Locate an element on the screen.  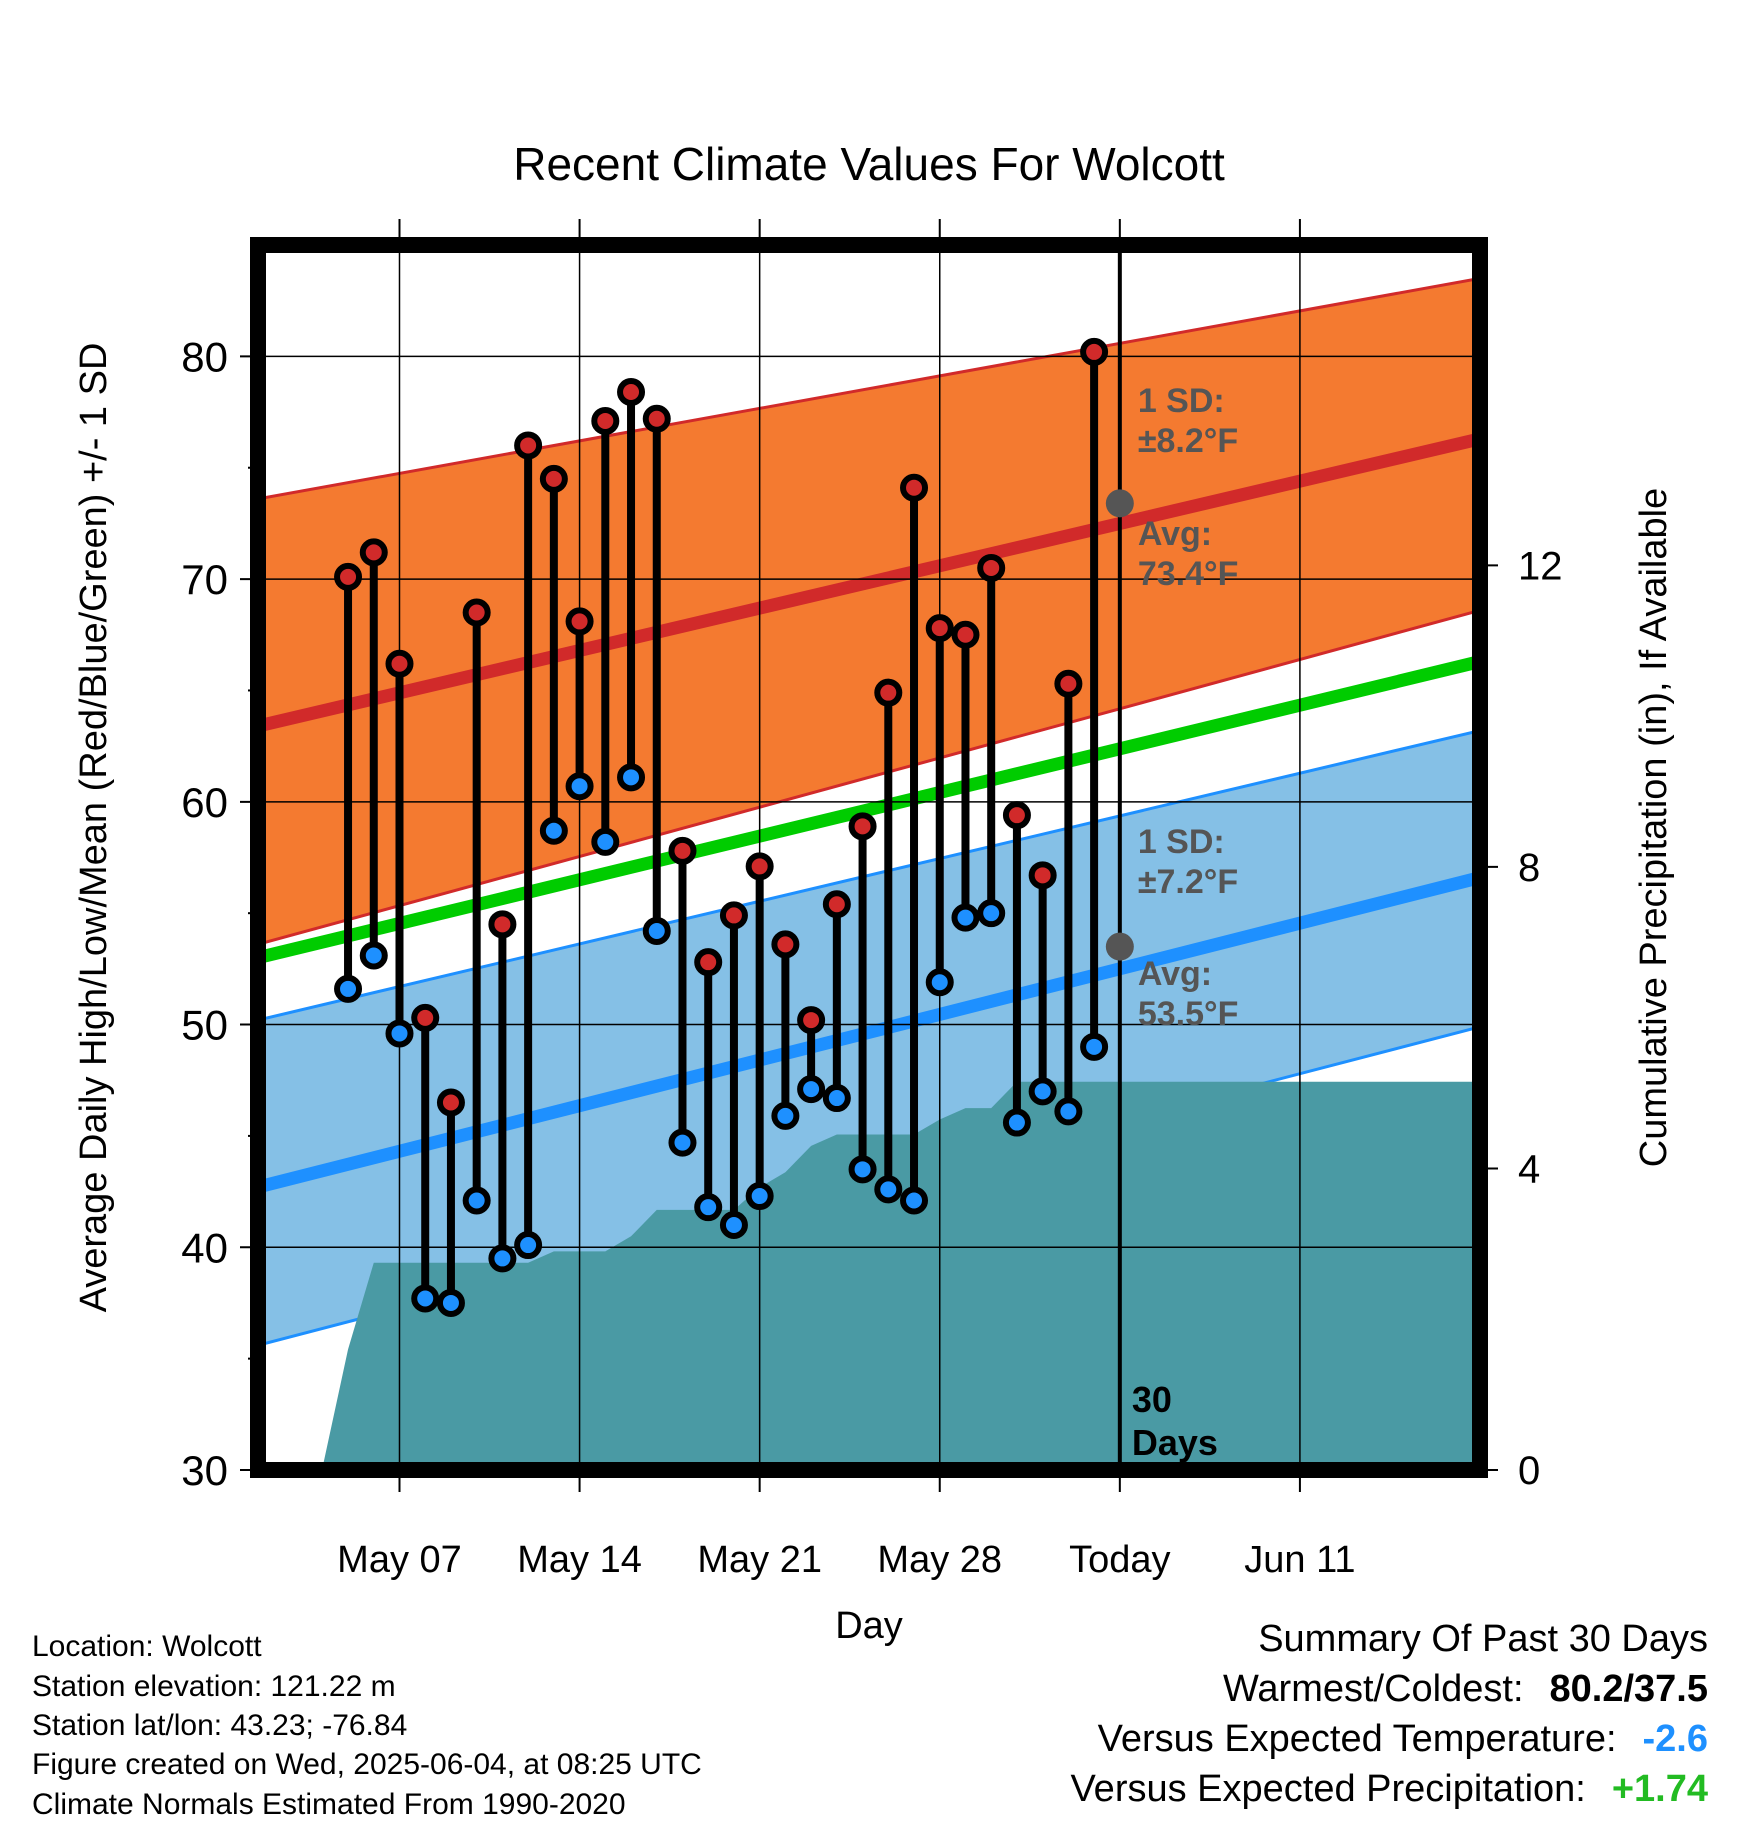
low-sd-label-line2: ±7.2°F is located at coordinates (1188, 882).